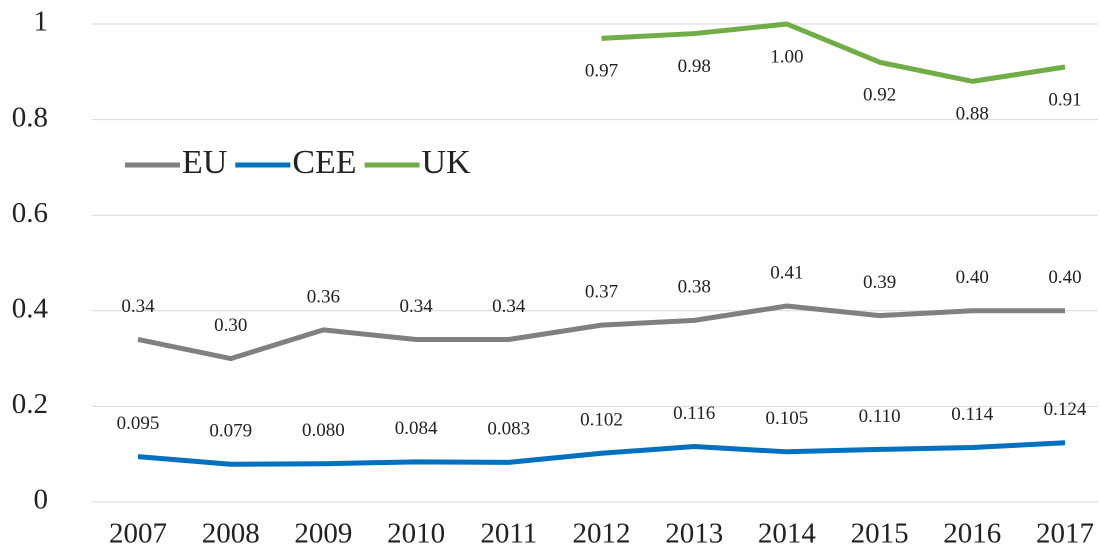  Describe the element at coordinates (416, 534) in the screenshot. I see `x-tick-label: 2010` at that location.